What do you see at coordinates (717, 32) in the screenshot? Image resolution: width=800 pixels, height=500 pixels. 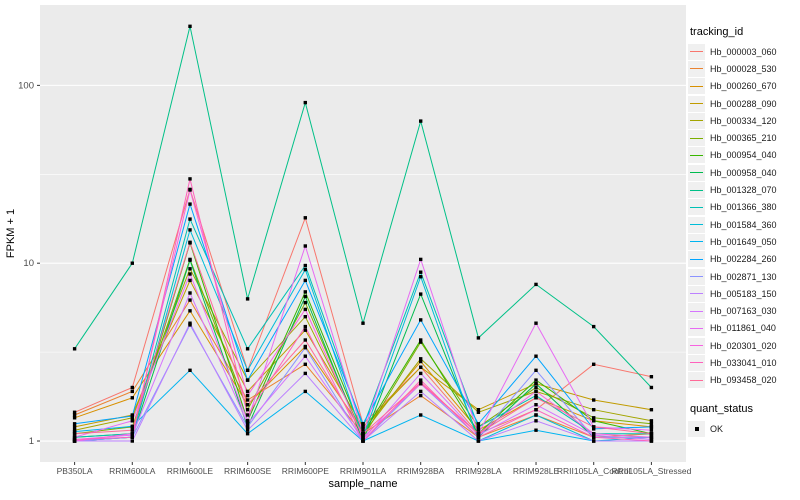 I see `legend-title-tracking-id: tracking_id` at bounding box center [717, 32].